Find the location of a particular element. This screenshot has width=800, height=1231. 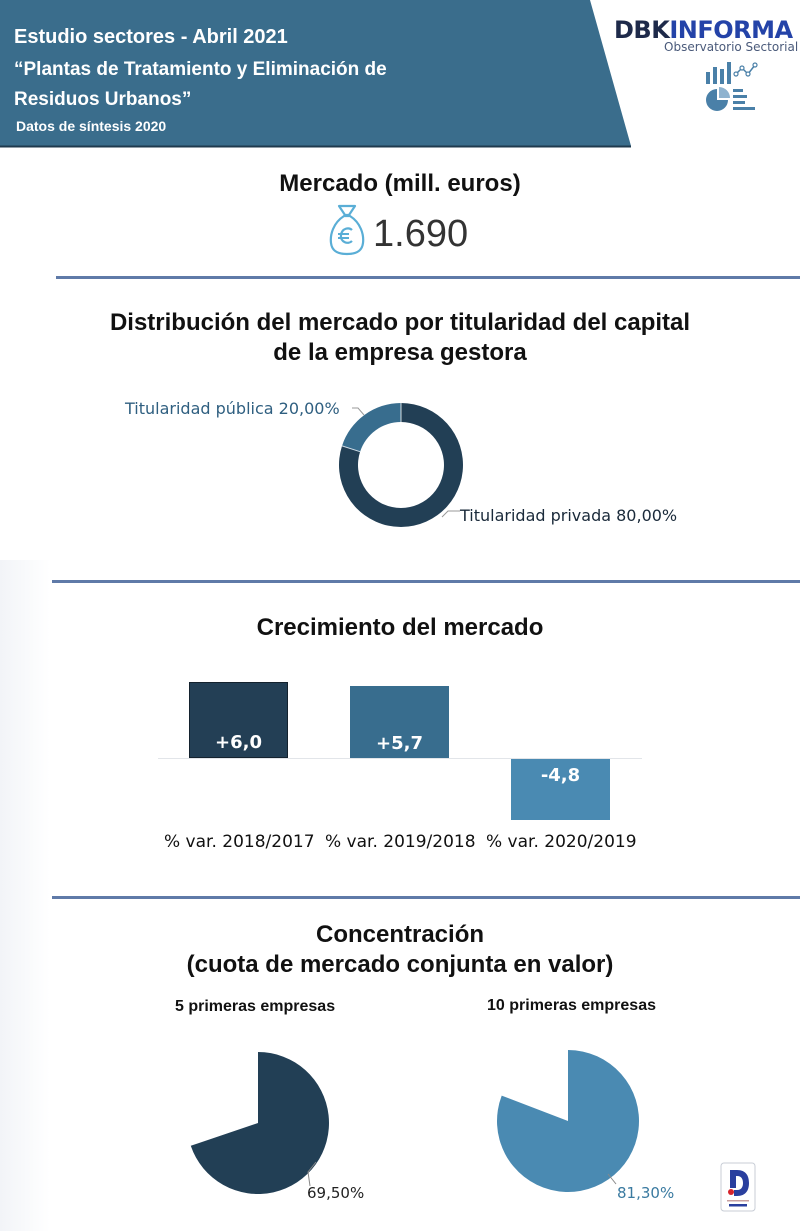

public-leader-line is located at coordinates (358, 411).